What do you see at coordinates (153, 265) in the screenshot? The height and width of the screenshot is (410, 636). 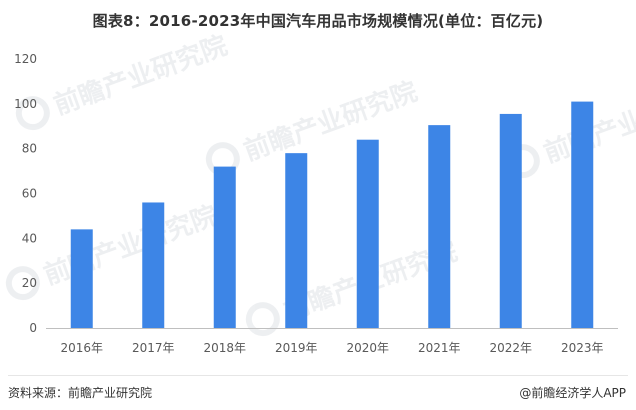 I see `bar-2017年` at bounding box center [153, 265].